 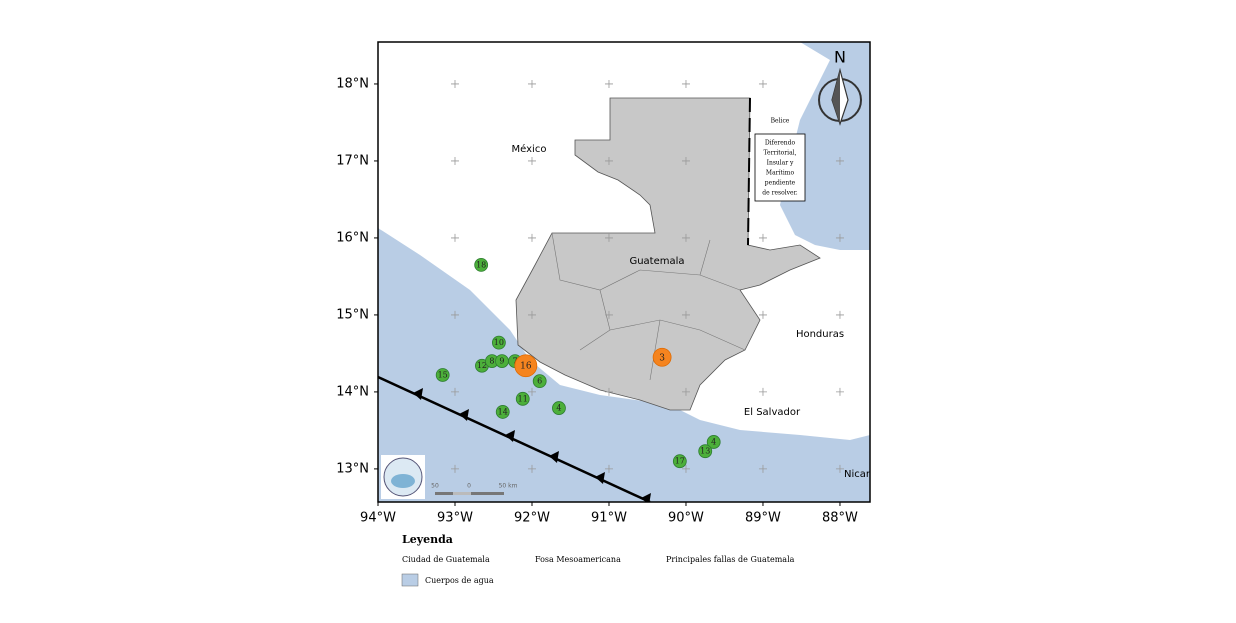 I want to click on scale-bar: 50 0 50 km, so click(x=474, y=489).